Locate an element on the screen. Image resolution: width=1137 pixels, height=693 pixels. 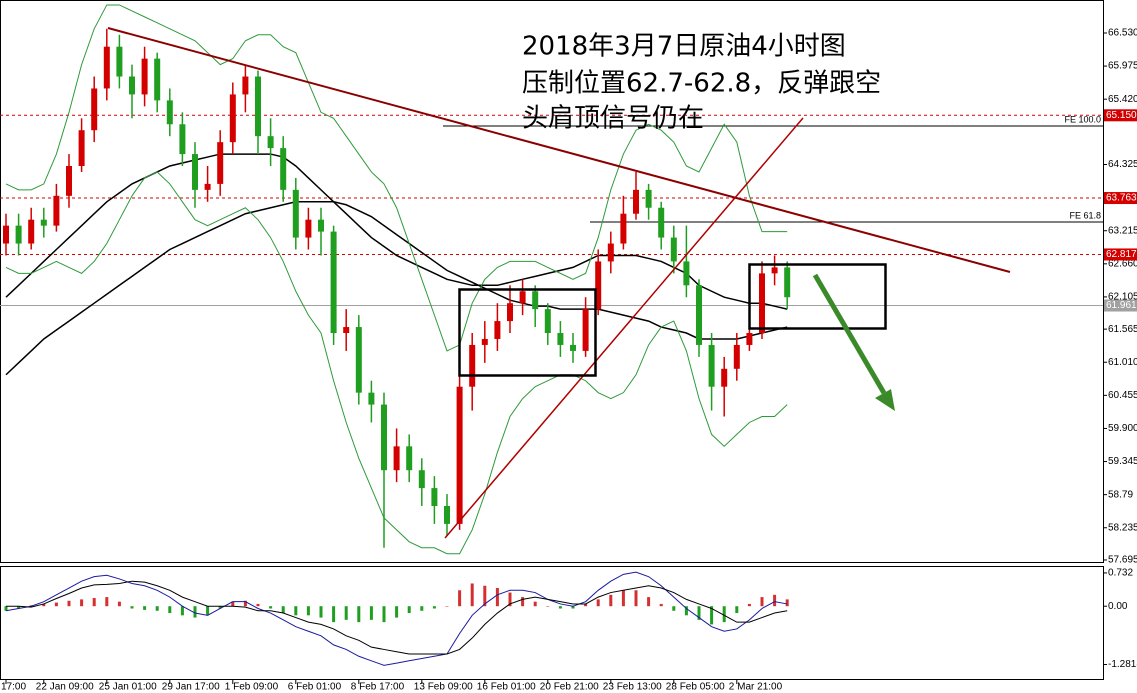
y-tick-label: 63.215 is located at coordinates (1122, 230).